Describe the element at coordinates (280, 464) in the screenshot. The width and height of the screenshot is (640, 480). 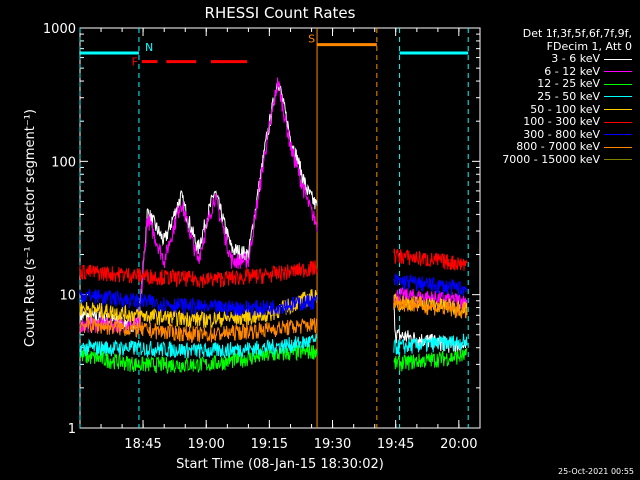
I see `x-axis-label: Start Time (08-Jan-15 18:30:02)` at that location.